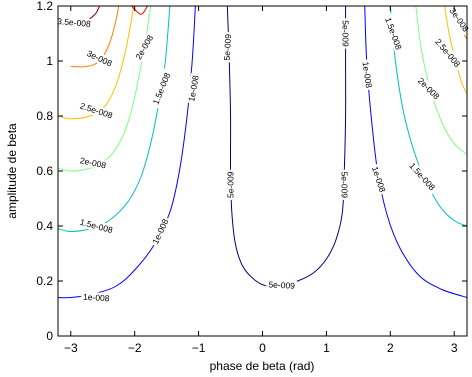 The width and height of the screenshot is (472, 377). I want to click on y-tick-label: 1.2, so click(44, 6).